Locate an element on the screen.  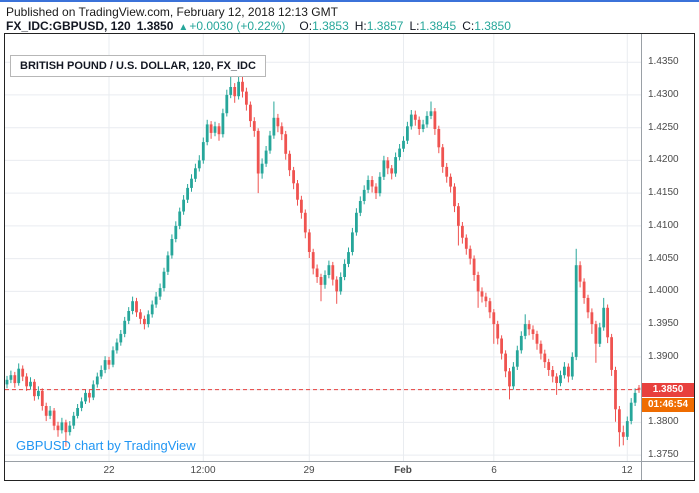
time-tick: 6 is located at coordinates (494, 470).